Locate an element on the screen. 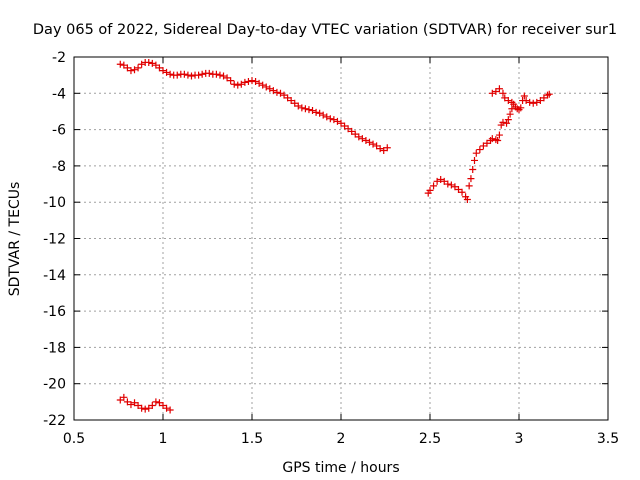 Image resolution: width=640 pixels, height=480 pixels. x-tick-label: 0.5 is located at coordinates (74, 439).